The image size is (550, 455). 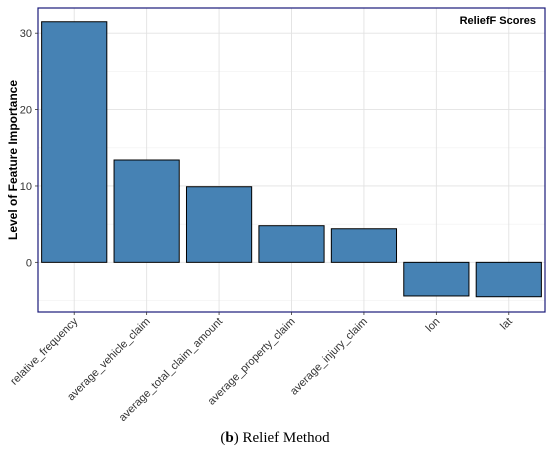 What do you see at coordinates (498, 21) in the screenshot?
I see `legend-label: ReliefF Scores` at bounding box center [498, 21].